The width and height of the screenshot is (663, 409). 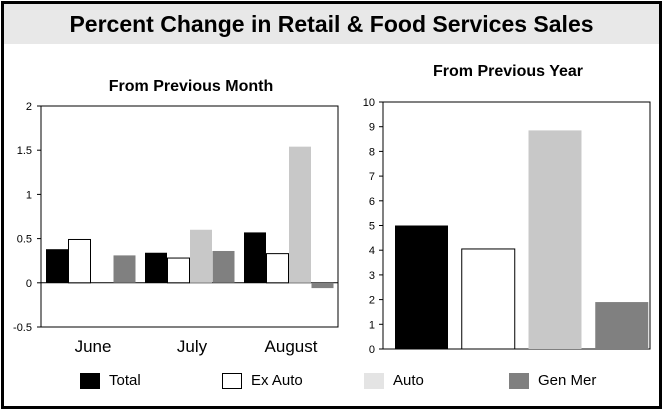 I want to click on legend-item-auto: Auto, so click(x=394, y=380).